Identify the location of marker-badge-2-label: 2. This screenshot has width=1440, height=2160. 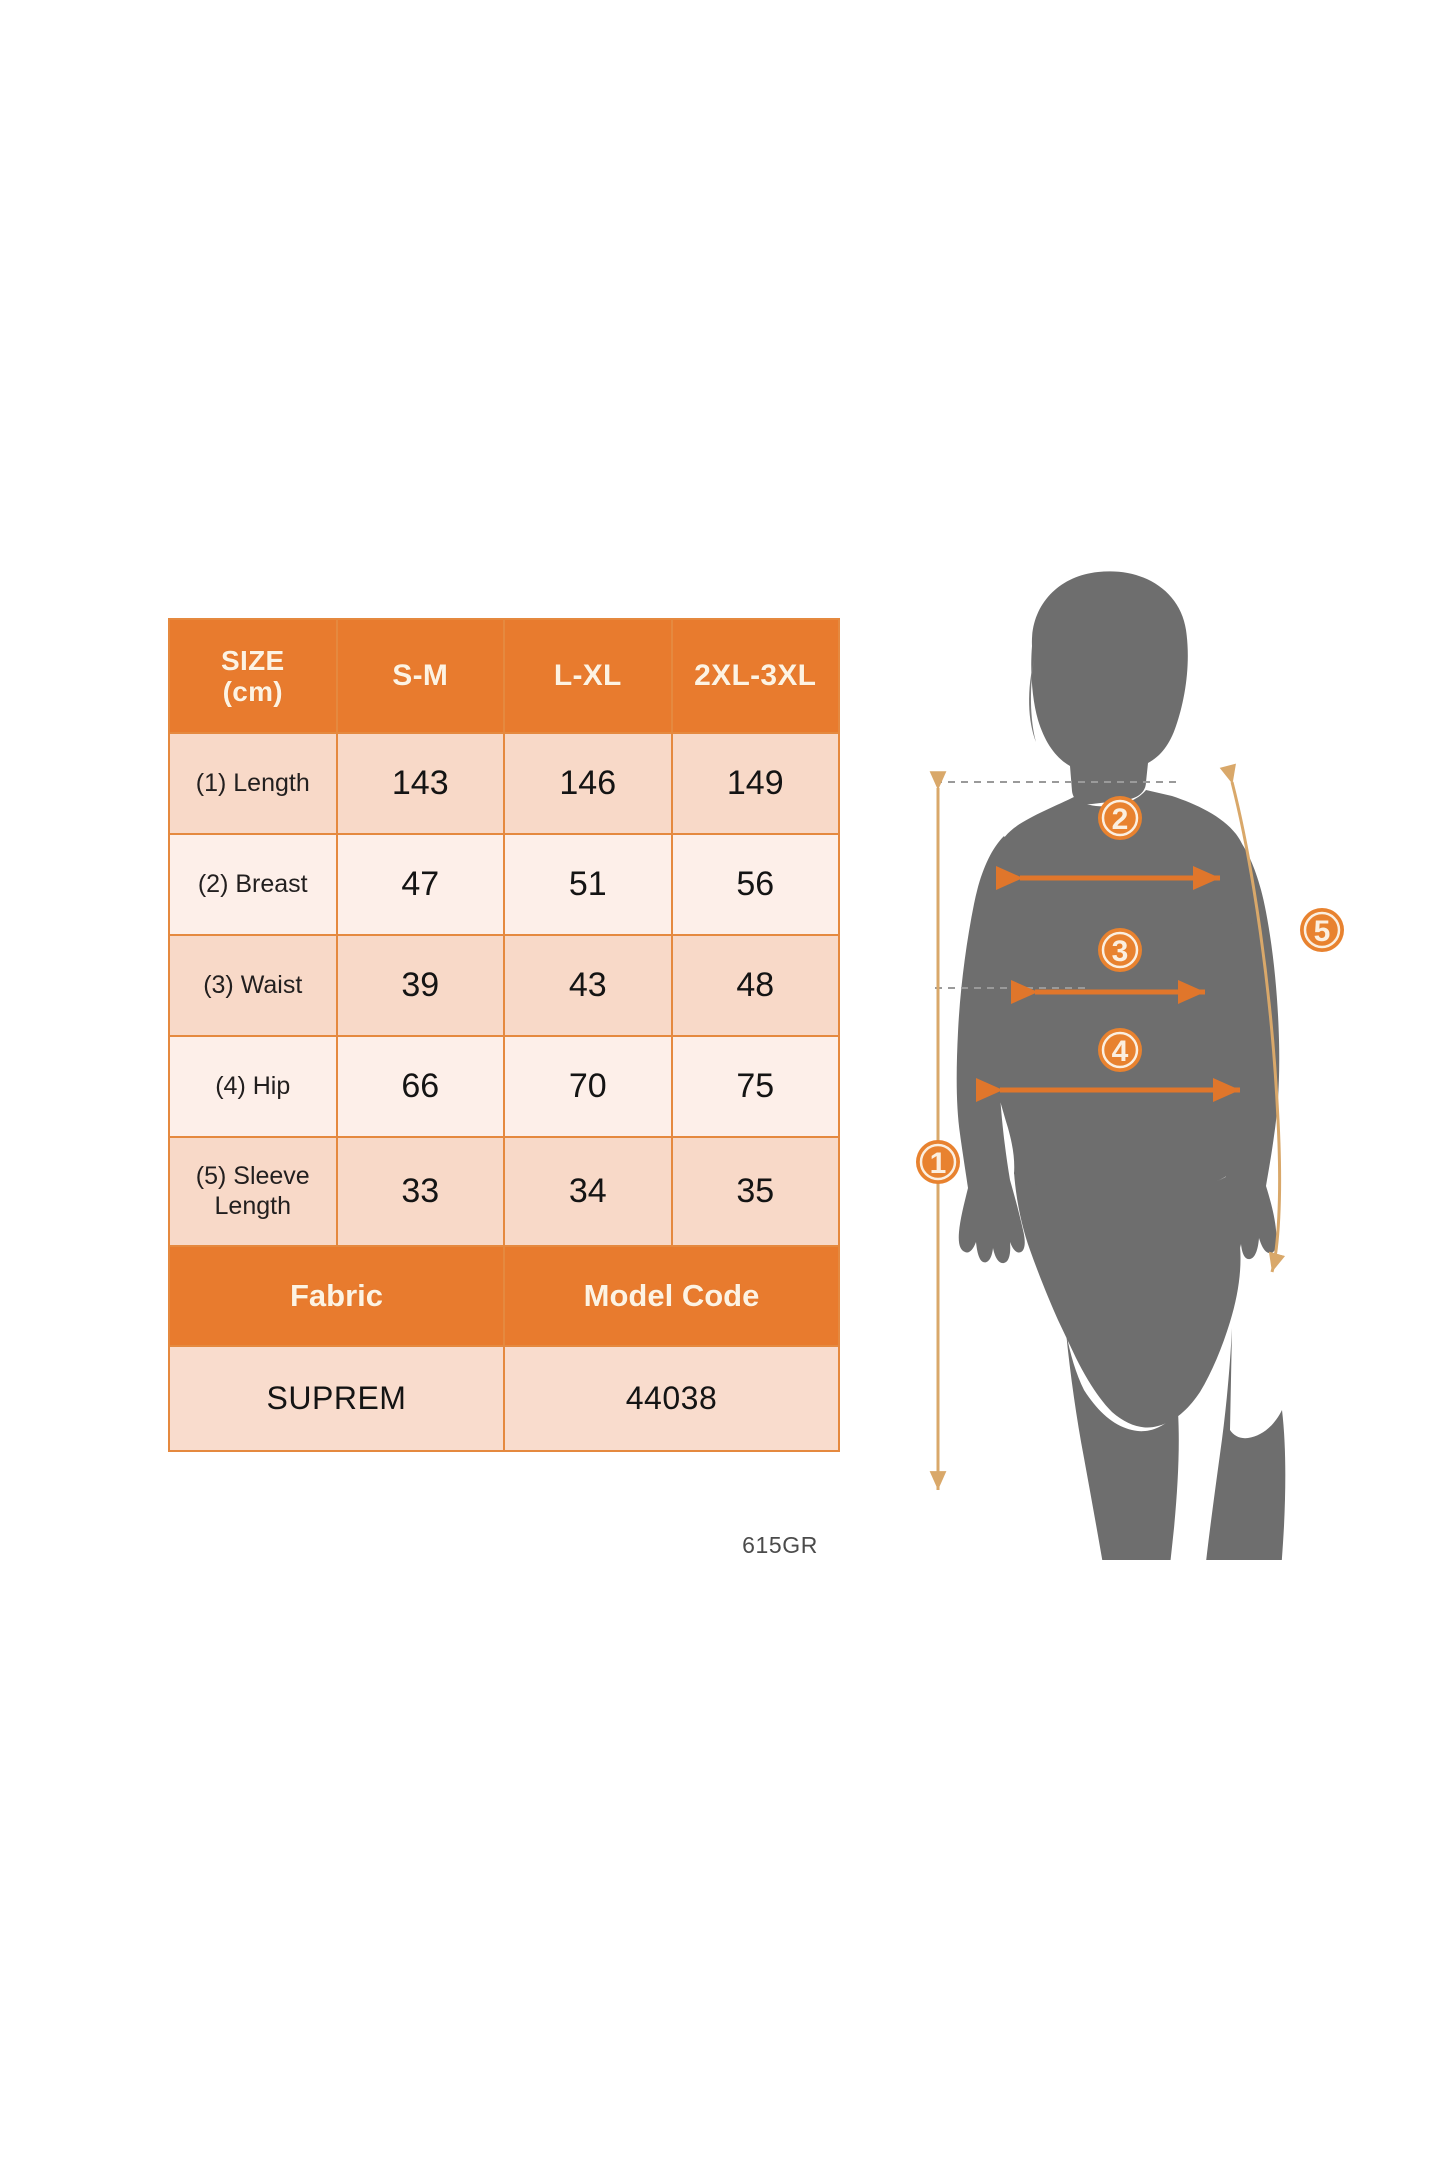
(1120, 819).